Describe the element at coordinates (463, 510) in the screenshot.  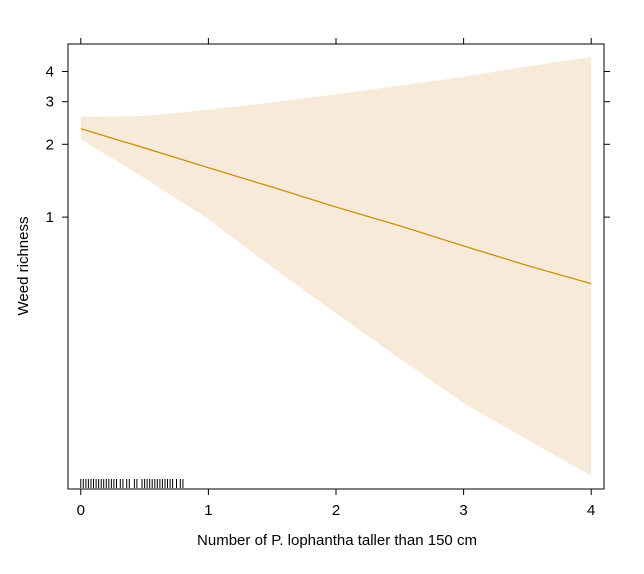
I see `x-tick-label: 3` at that location.